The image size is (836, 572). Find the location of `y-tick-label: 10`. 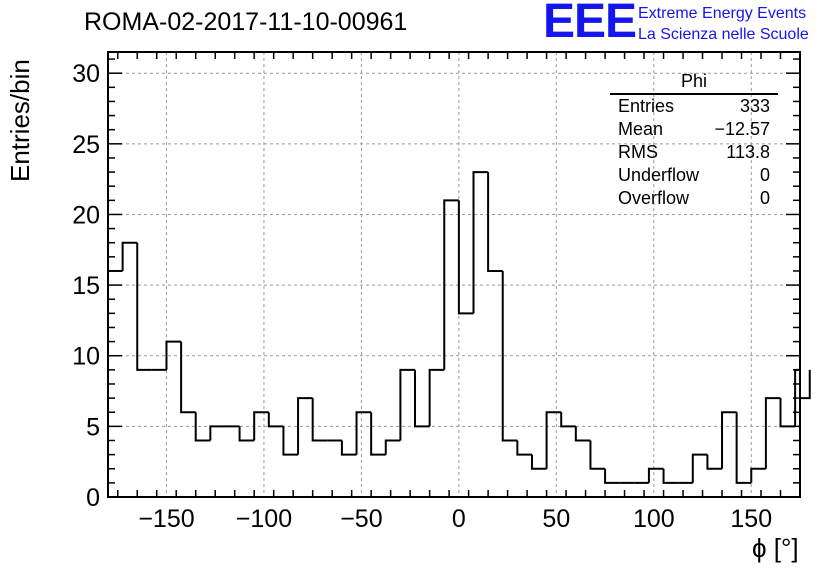

y-tick-label: 10 is located at coordinates (86, 357).